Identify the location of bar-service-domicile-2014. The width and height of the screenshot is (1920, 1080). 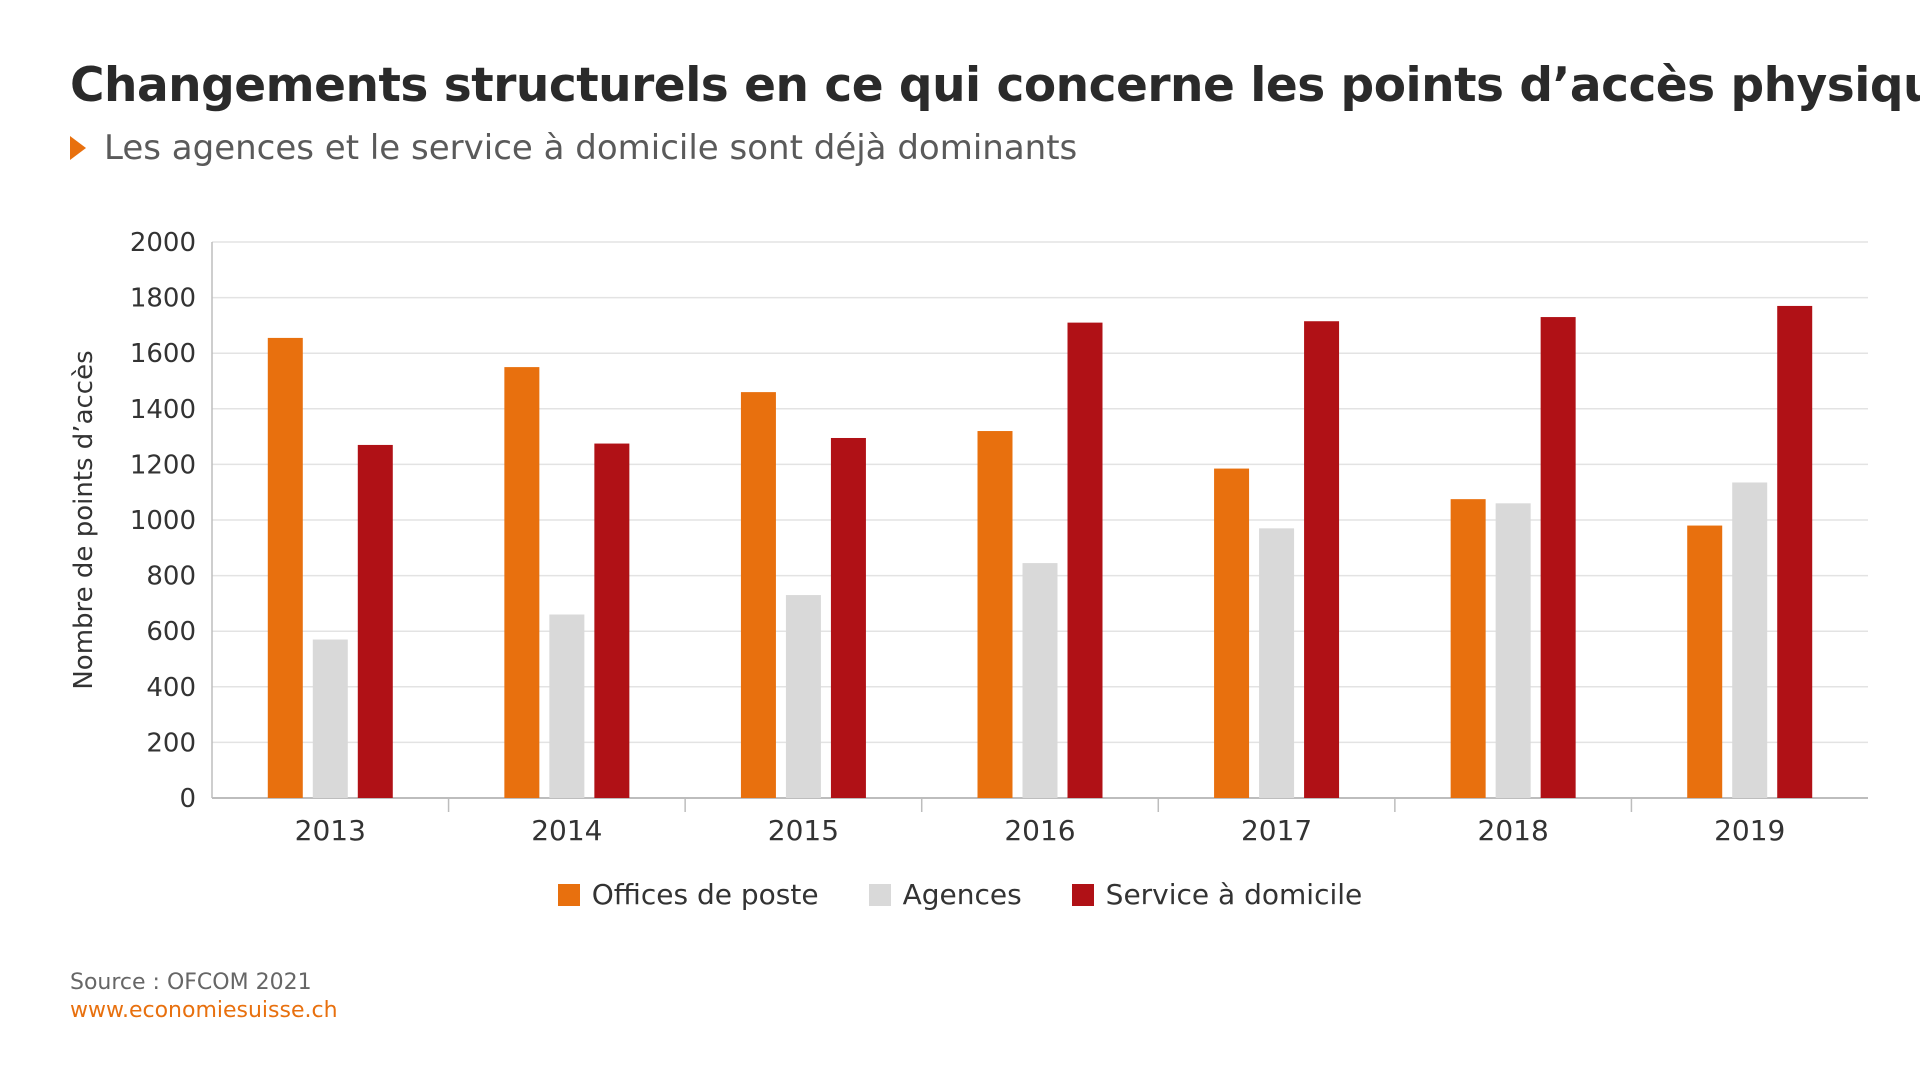
(612, 620).